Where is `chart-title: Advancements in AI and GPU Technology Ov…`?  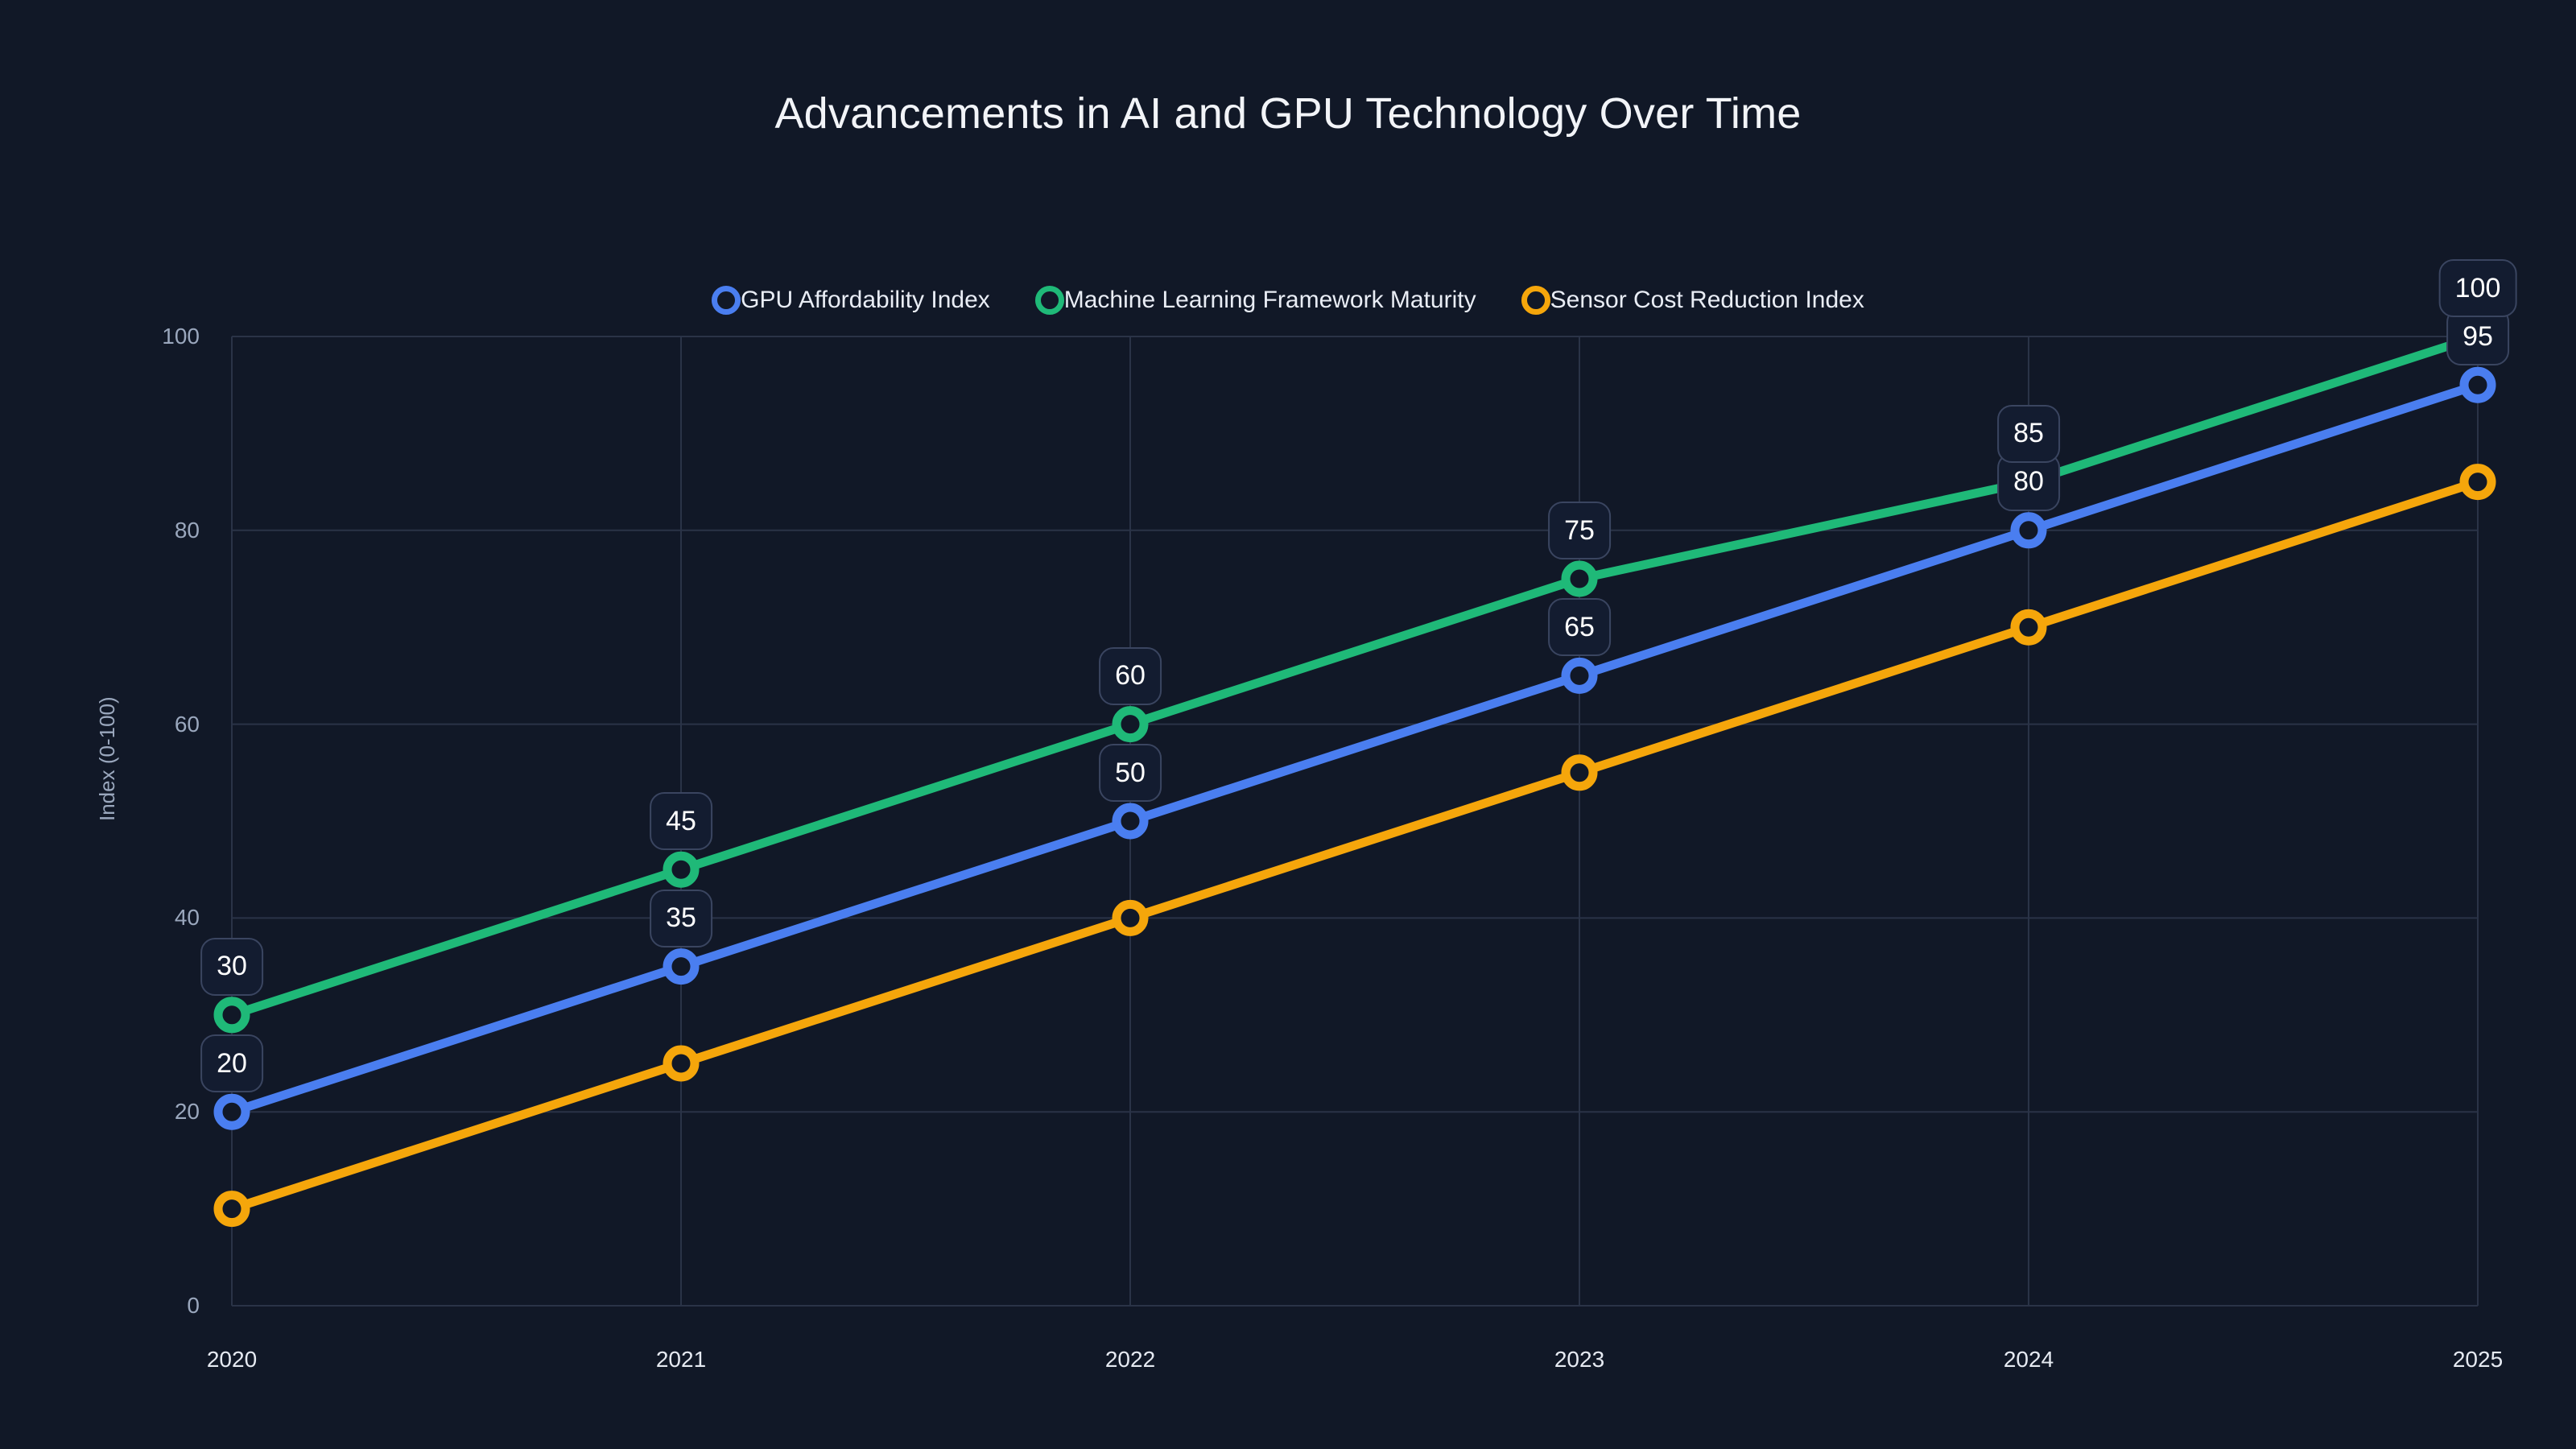 chart-title: Advancements in AI and GPU Technology Ov… is located at coordinates (1288, 113).